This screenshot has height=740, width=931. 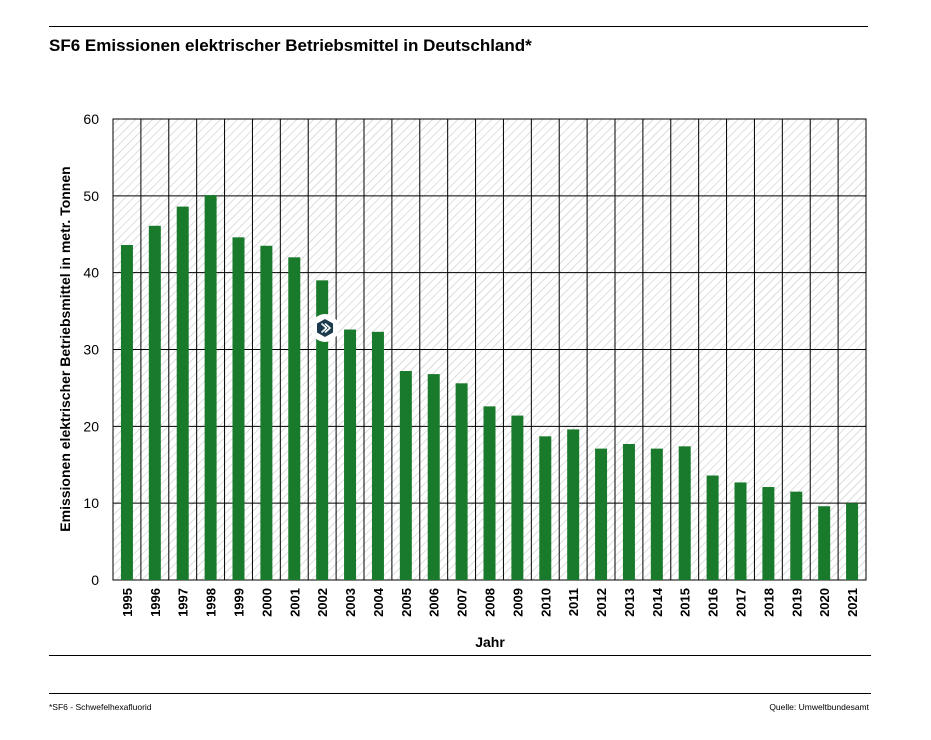 What do you see at coordinates (601, 602) in the screenshot?
I see `x-tick-label: 2012` at bounding box center [601, 602].